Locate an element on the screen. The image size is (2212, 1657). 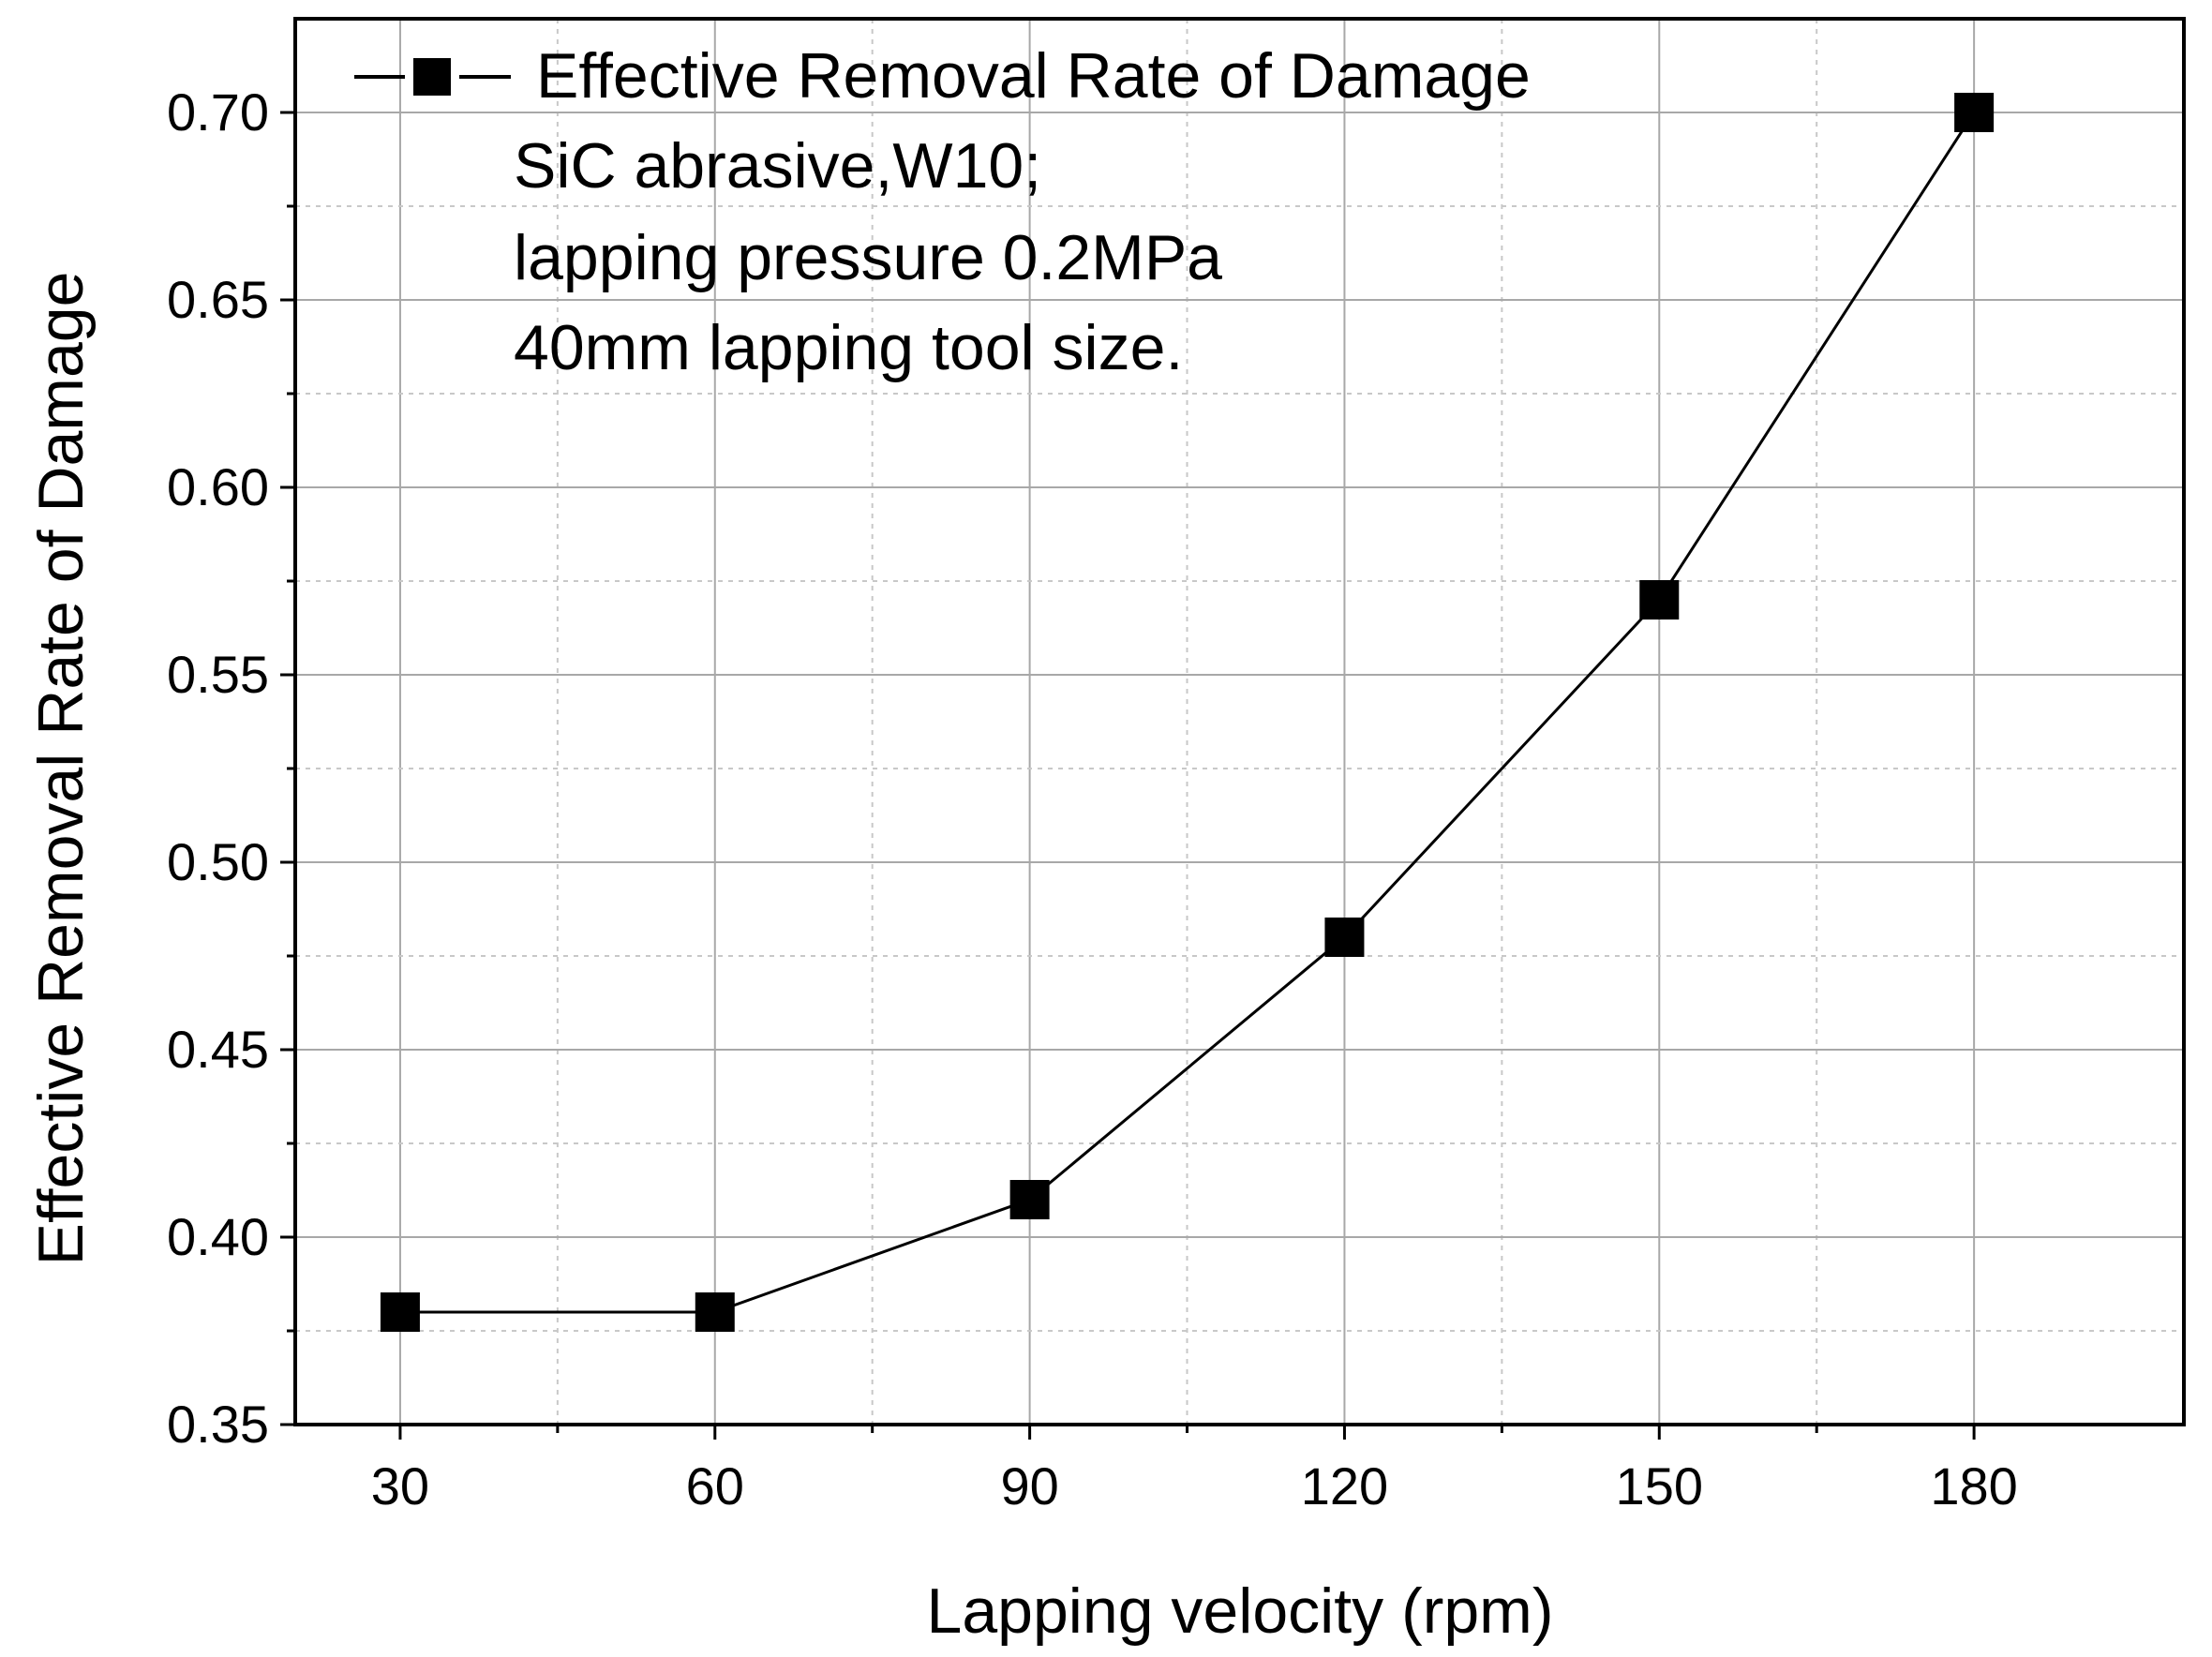
x-tick-label: 60 is located at coordinates (715, 1485).